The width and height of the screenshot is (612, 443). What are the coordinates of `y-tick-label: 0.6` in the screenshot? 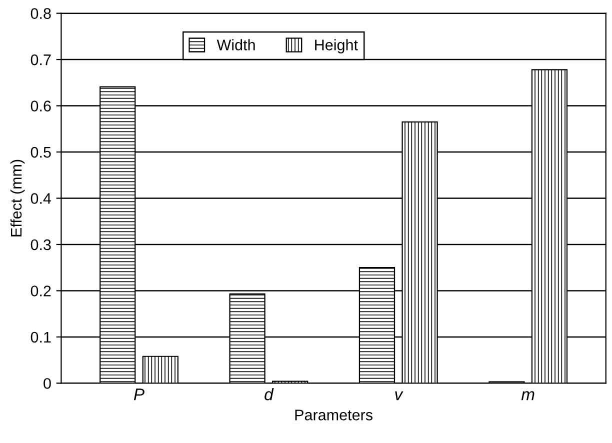 It's located at (40, 106).